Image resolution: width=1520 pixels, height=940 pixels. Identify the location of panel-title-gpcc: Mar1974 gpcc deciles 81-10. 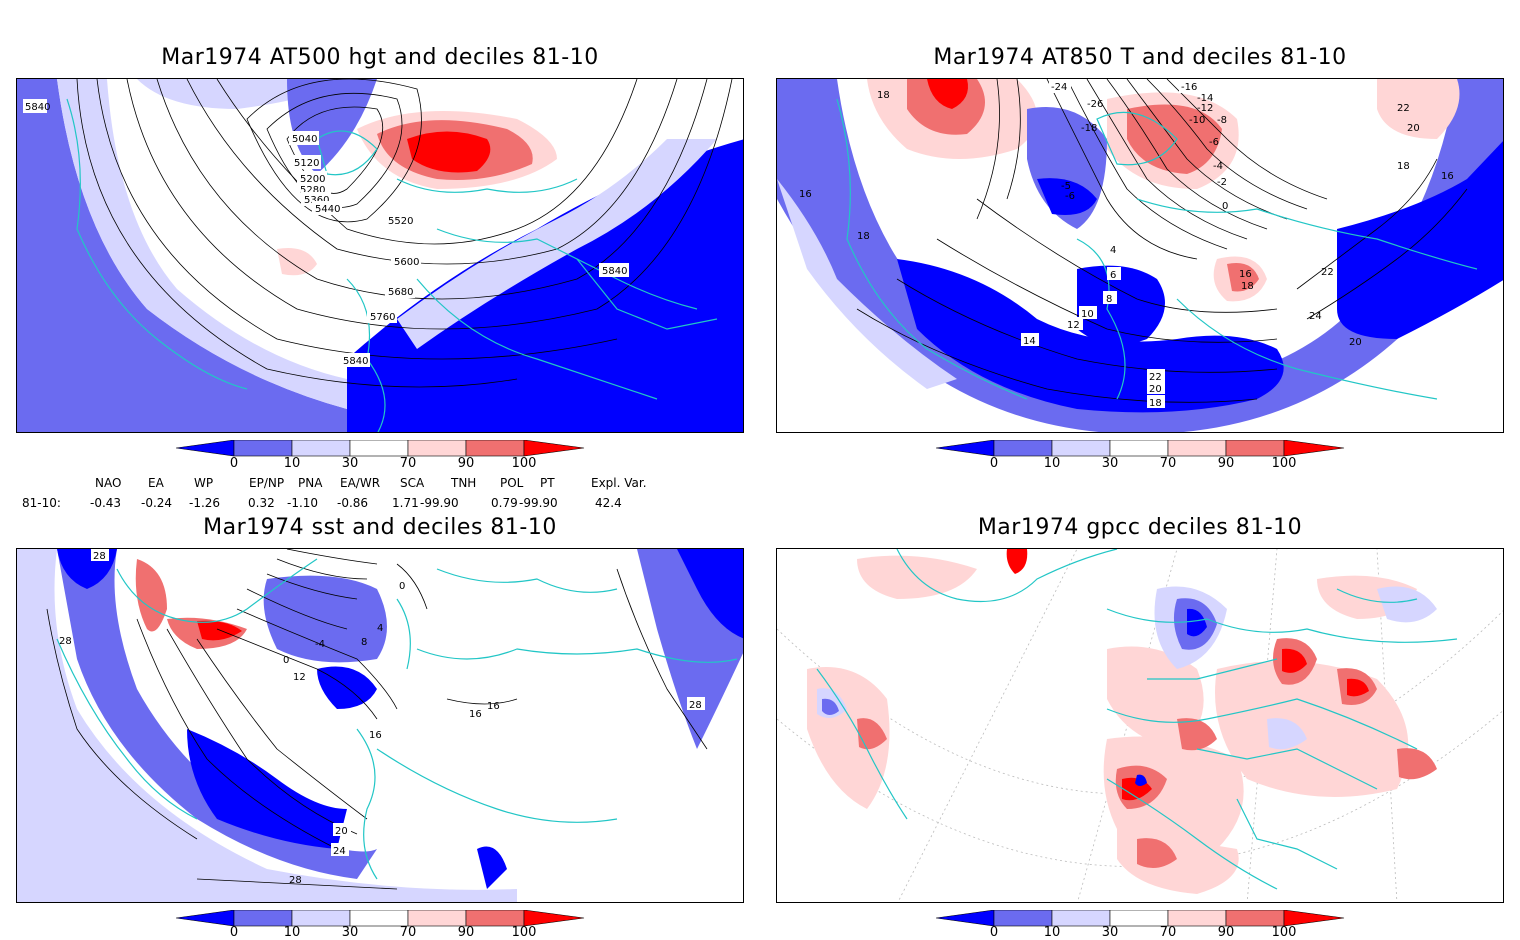
(1140, 527).